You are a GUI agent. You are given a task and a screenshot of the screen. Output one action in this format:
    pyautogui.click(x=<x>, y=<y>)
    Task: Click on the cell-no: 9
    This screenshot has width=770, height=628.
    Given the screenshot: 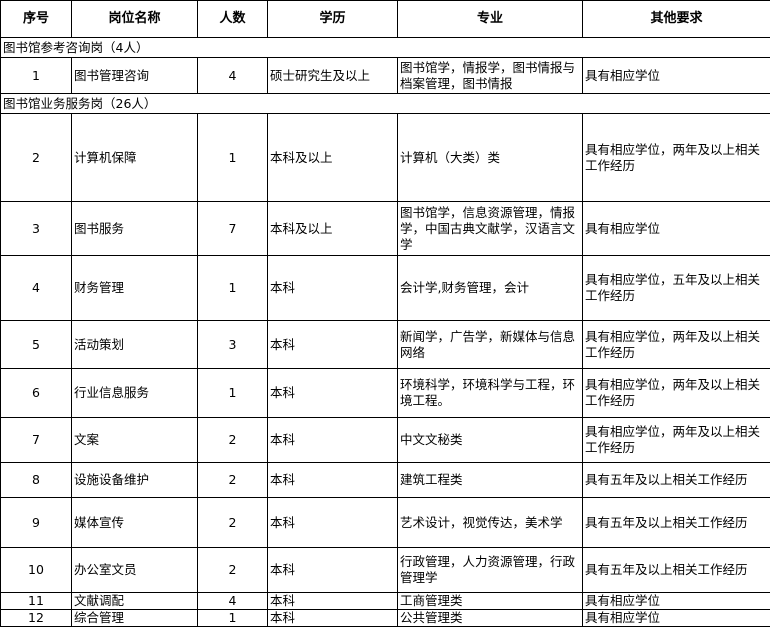 What is the action you would take?
    pyautogui.click(x=36, y=522)
    